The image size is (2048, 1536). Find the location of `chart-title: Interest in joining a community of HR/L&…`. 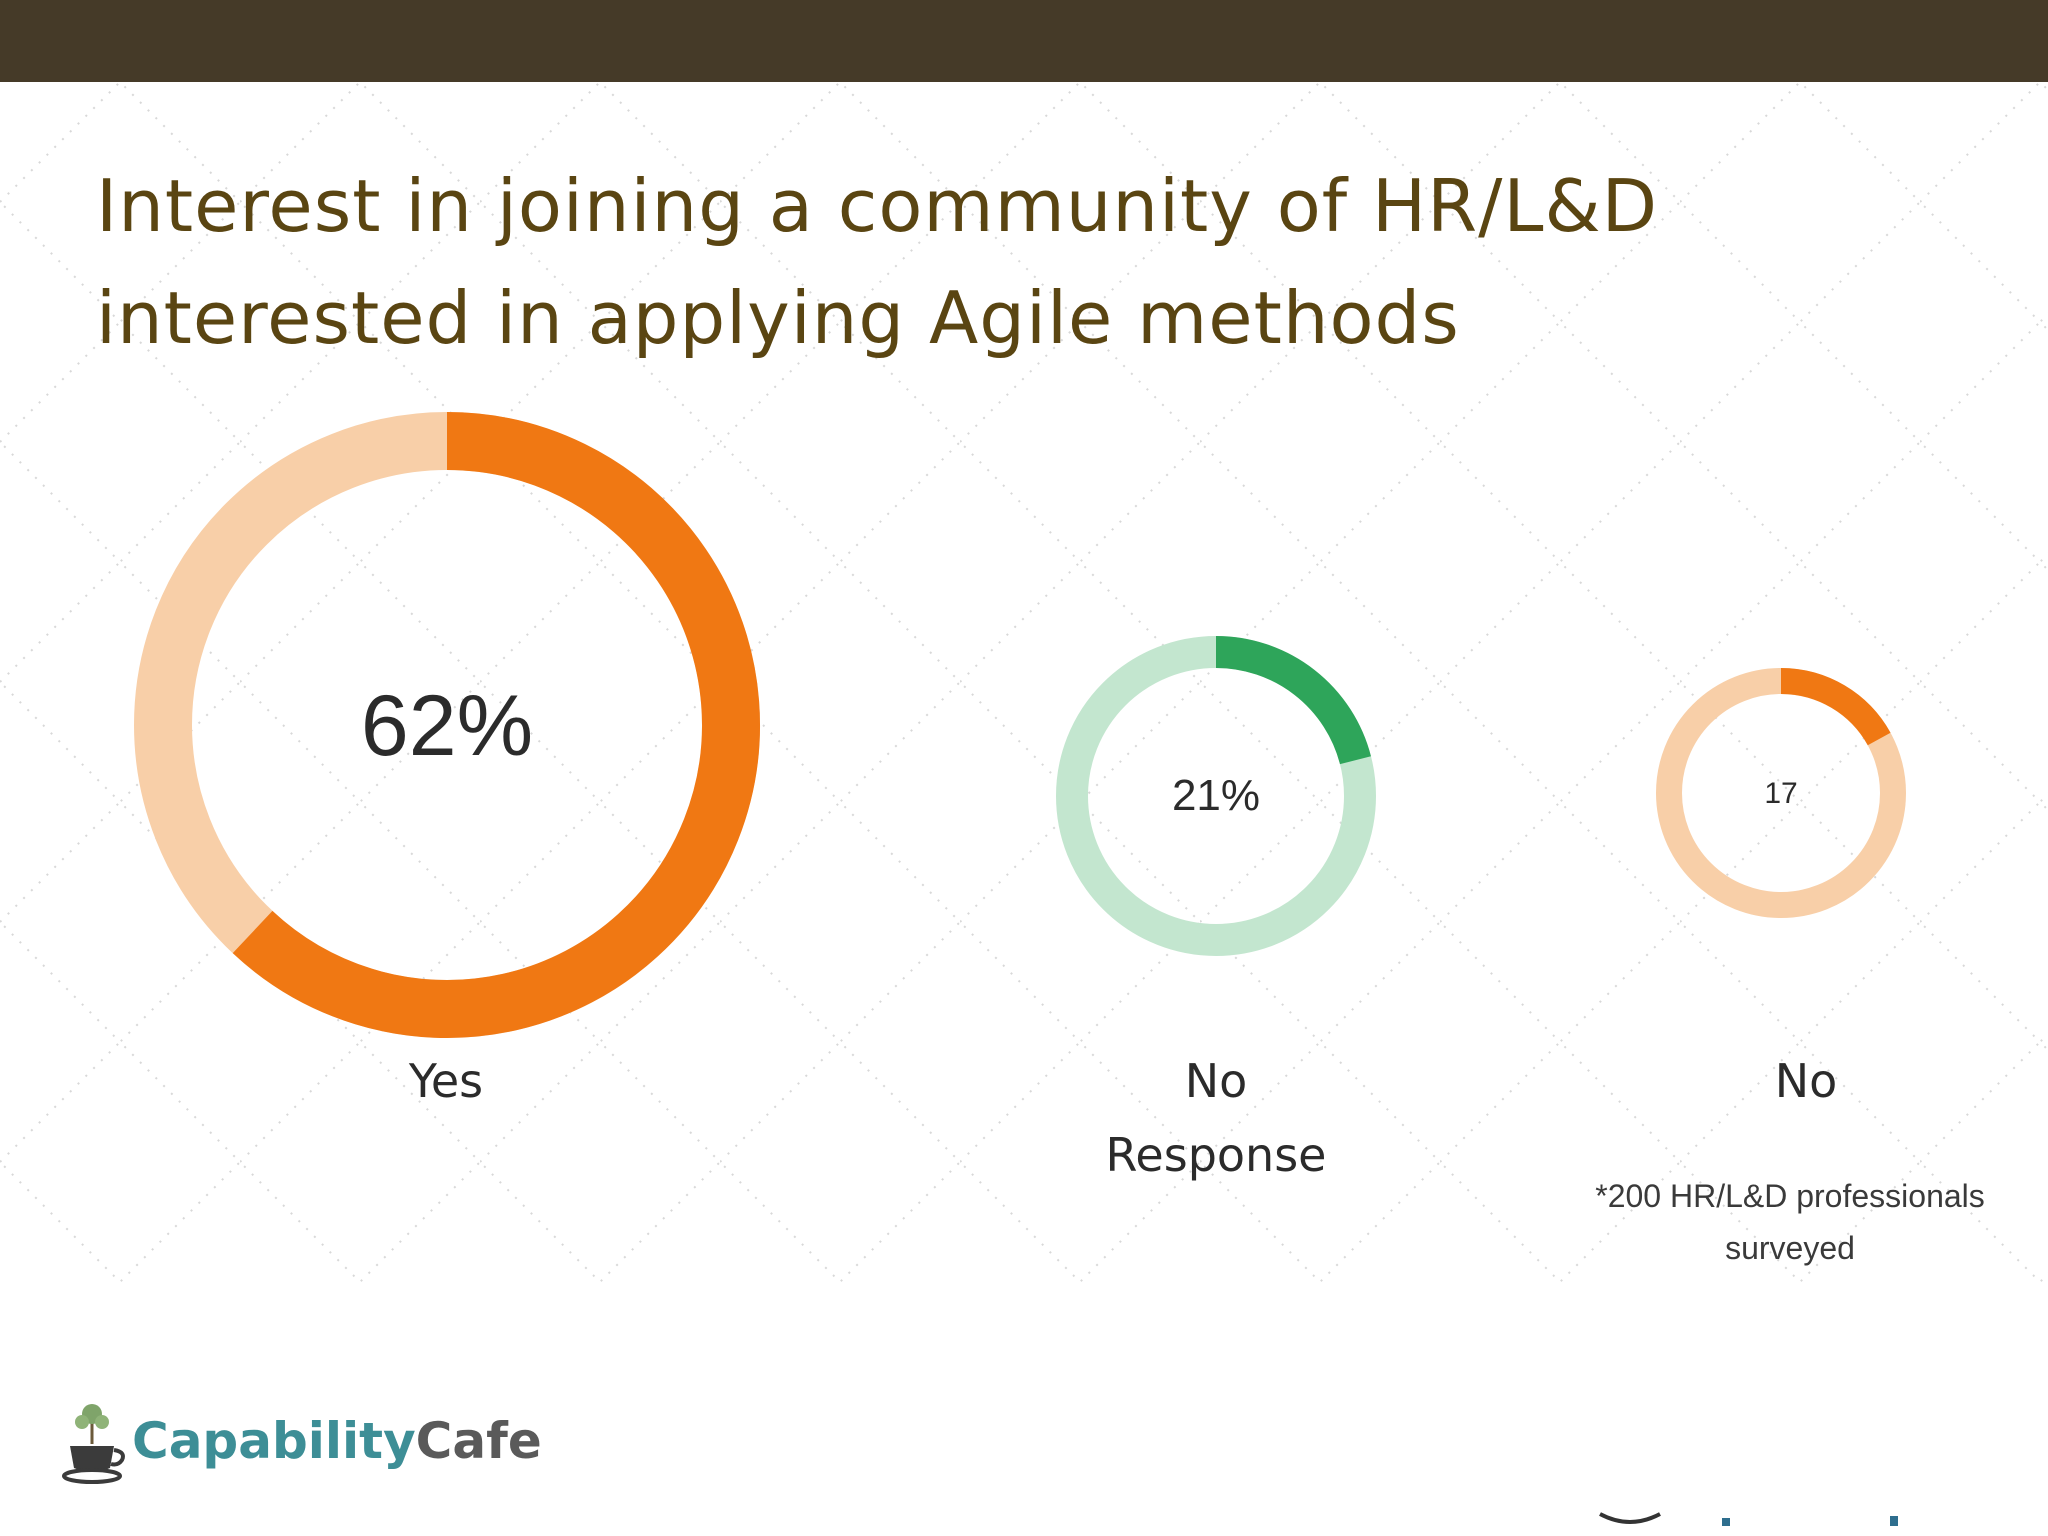

chart-title: Interest in joining a community of HR/L&… is located at coordinates (946, 262).